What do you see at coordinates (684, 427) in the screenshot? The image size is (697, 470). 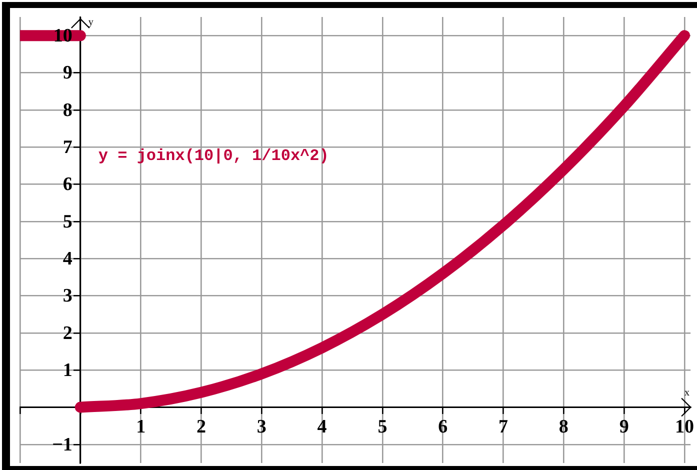 I see `x-tick-label: 10` at bounding box center [684, 427].